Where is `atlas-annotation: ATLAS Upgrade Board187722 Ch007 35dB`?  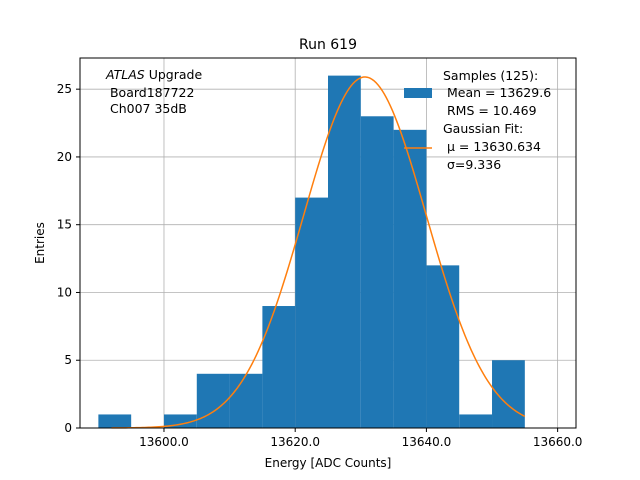
atlas-annotation: ATLAS Upgrade Board187722 Ch007 35dB is located at coordinates (153, 91).